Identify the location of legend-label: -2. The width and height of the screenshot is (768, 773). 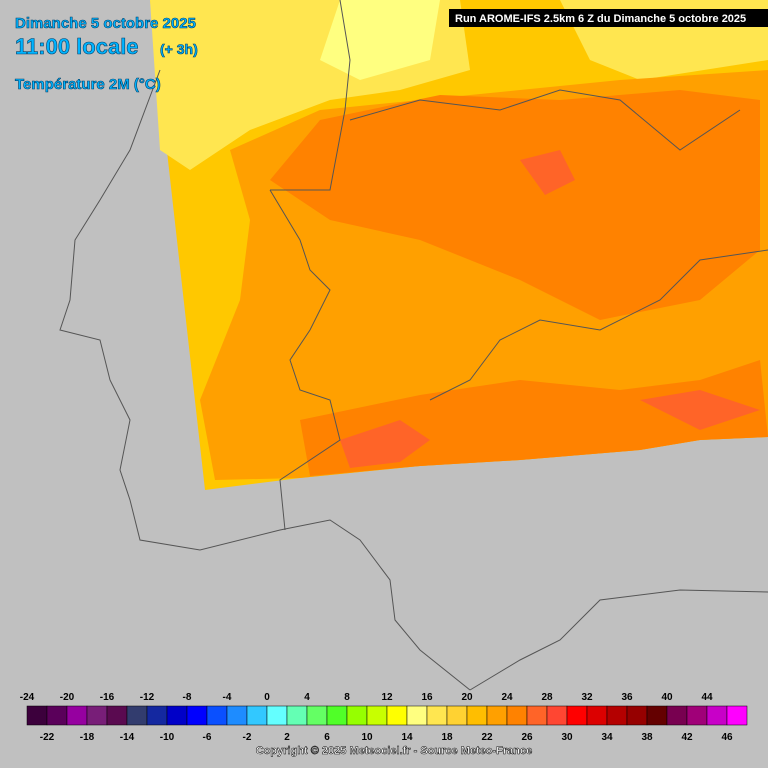
(247, 737).